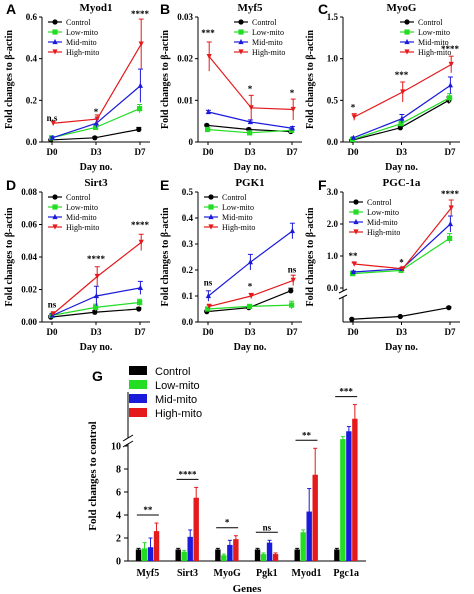 The height and width of the screenshot is (594, 474). What do you see at coordinates (191, 142) in the screenshot?
I see `y-tick-label: 0` at bounding box center [191, 142].